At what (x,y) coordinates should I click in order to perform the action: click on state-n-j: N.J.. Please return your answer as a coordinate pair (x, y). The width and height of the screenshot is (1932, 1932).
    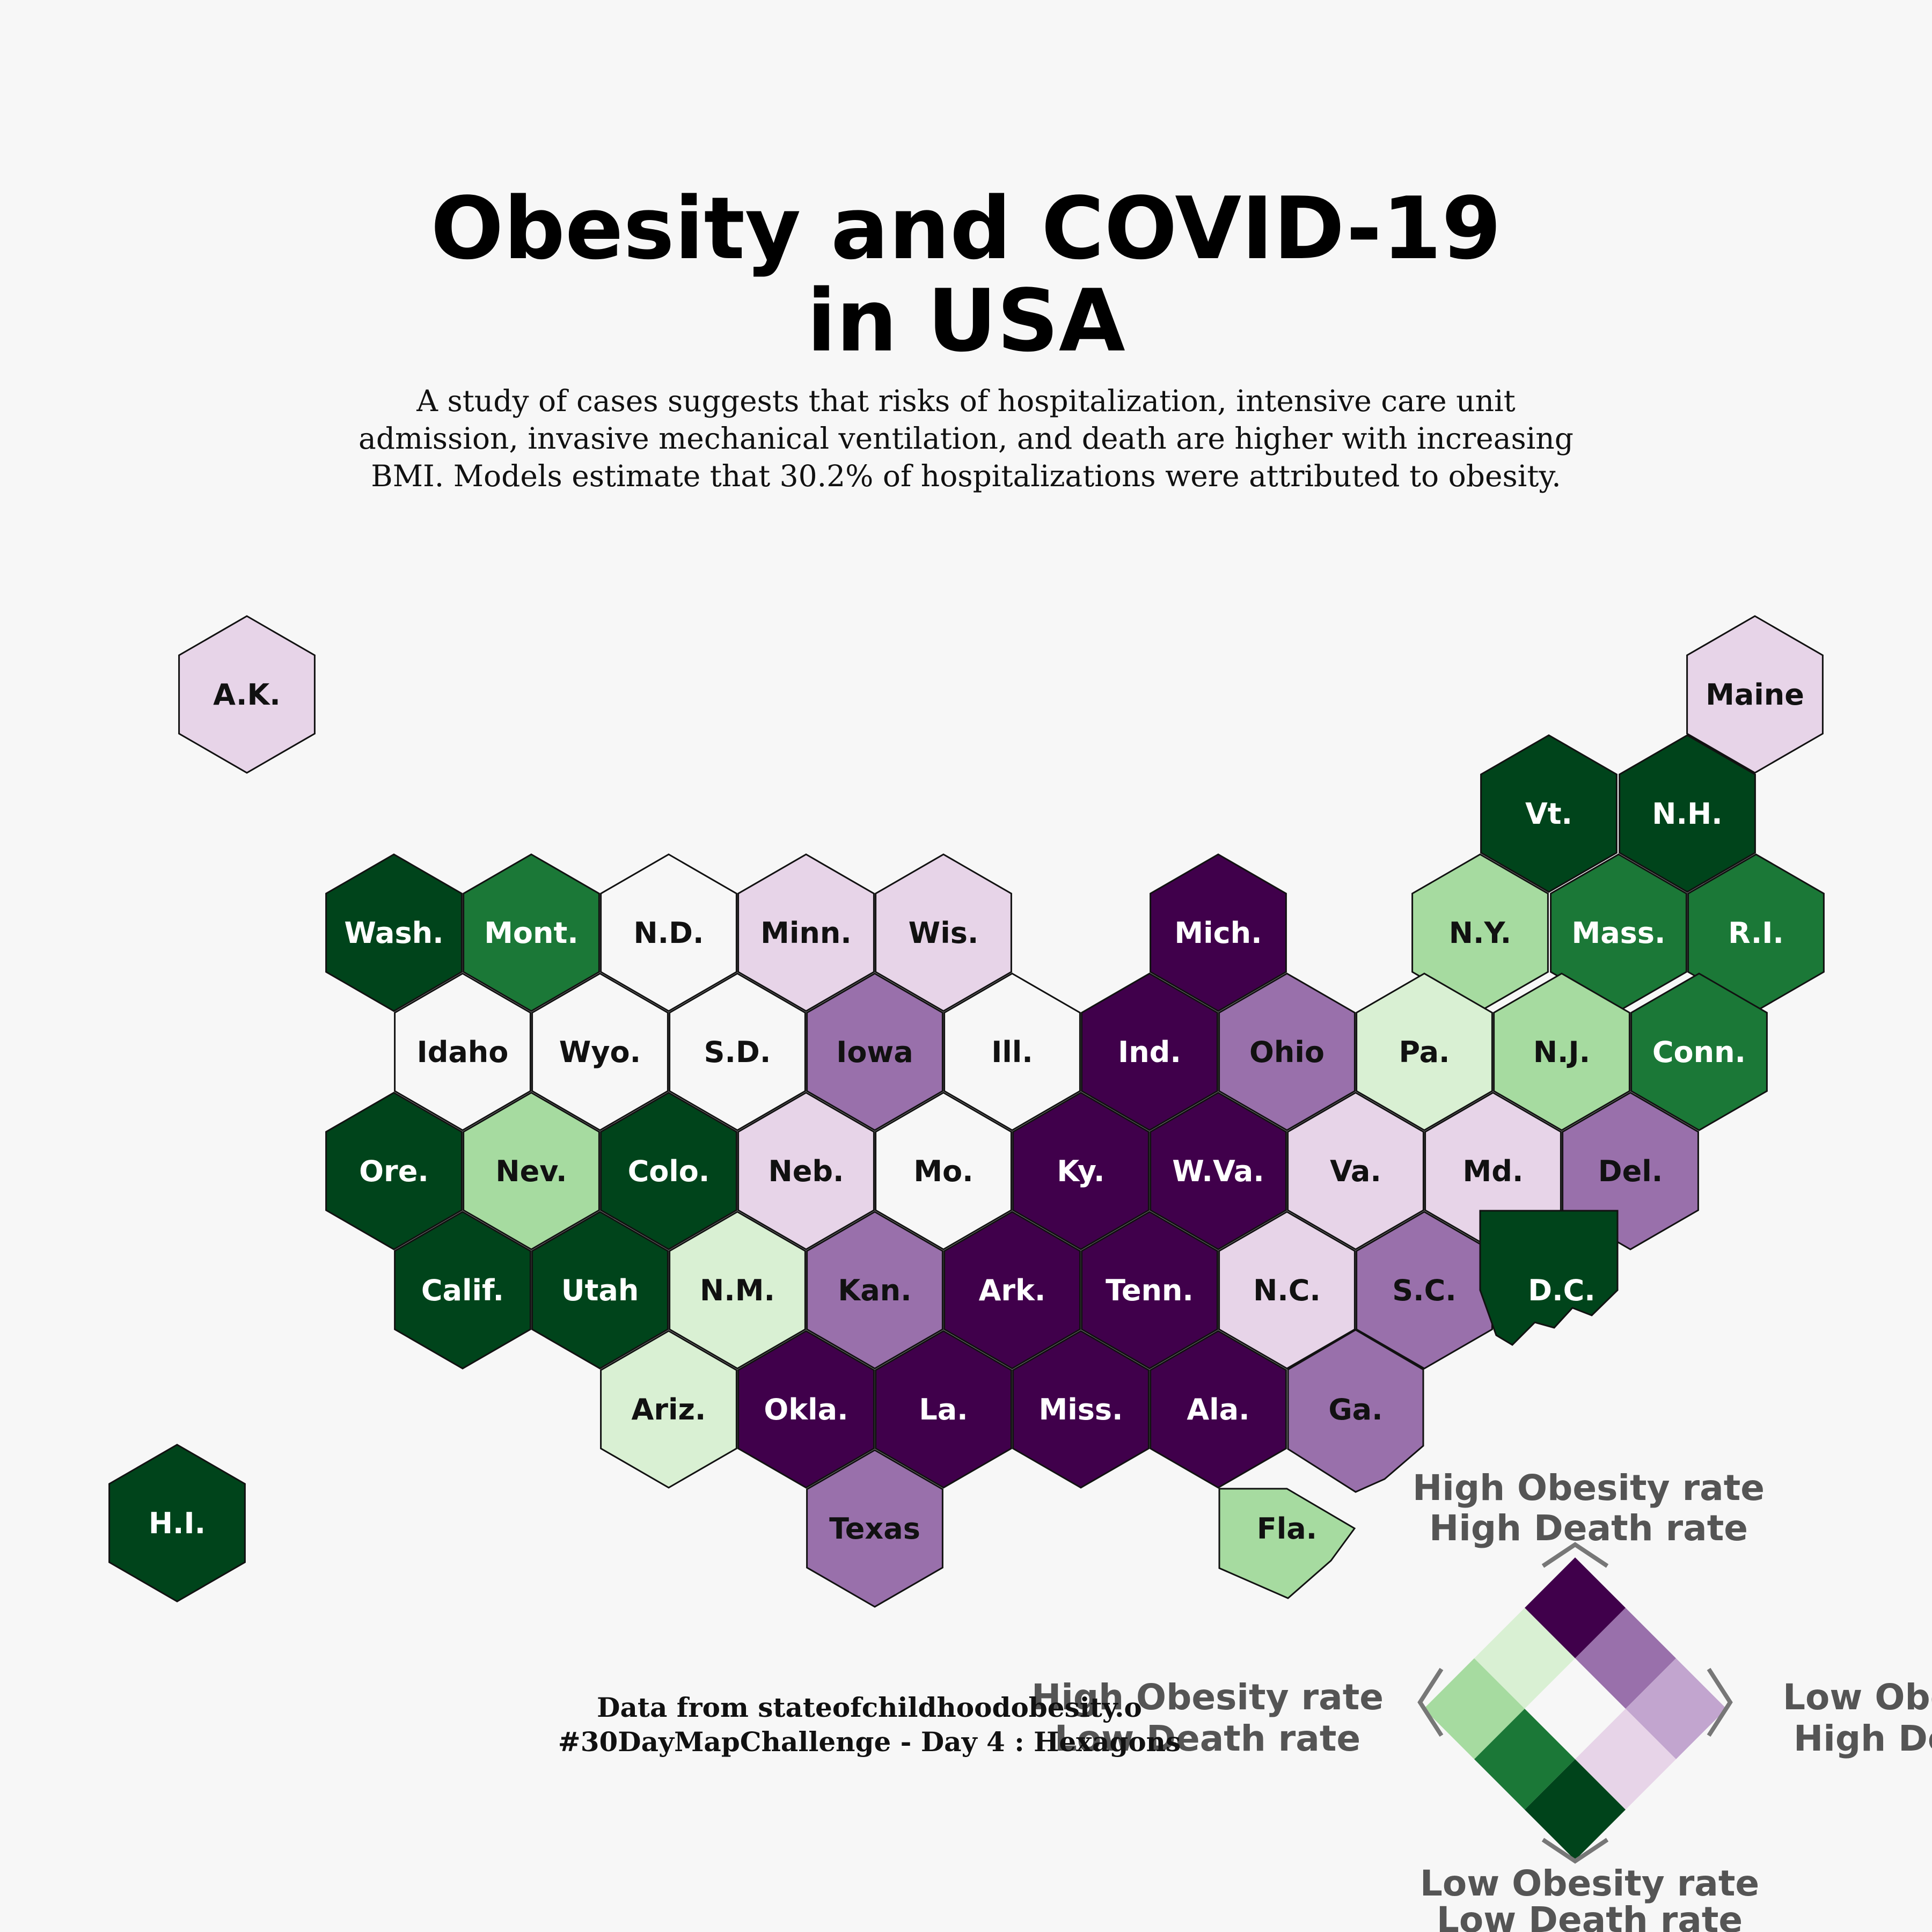
    Looking at the image, I should click on (1561, 1051).